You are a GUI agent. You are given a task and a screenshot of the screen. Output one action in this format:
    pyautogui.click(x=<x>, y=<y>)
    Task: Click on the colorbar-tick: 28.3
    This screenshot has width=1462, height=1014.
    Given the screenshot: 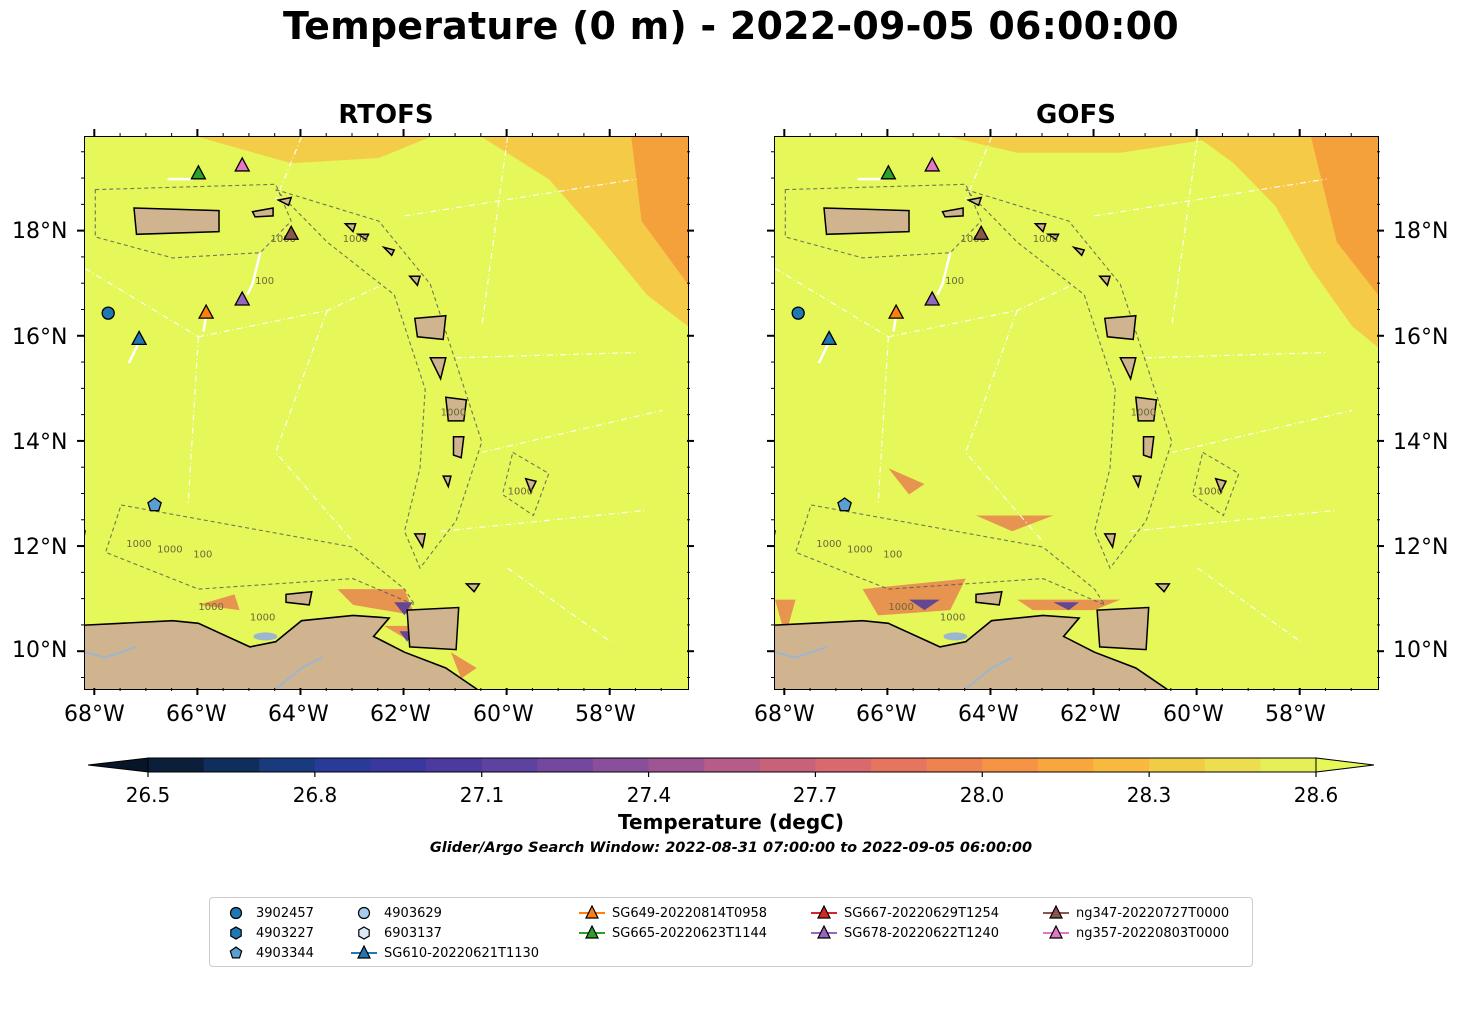 What is the action you would take?
    pyautogui.click(x=1149, y=795)
    